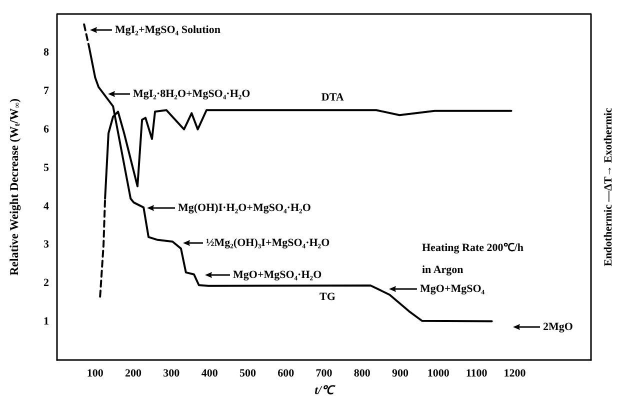 Image resolution: width=622 pixels, height=401 pixels. What do you see at coordinates (277, 275) in the screenshot?
I see `annotation: MgO+MgSO₄·H₂O` at bounding box center [277, 275].